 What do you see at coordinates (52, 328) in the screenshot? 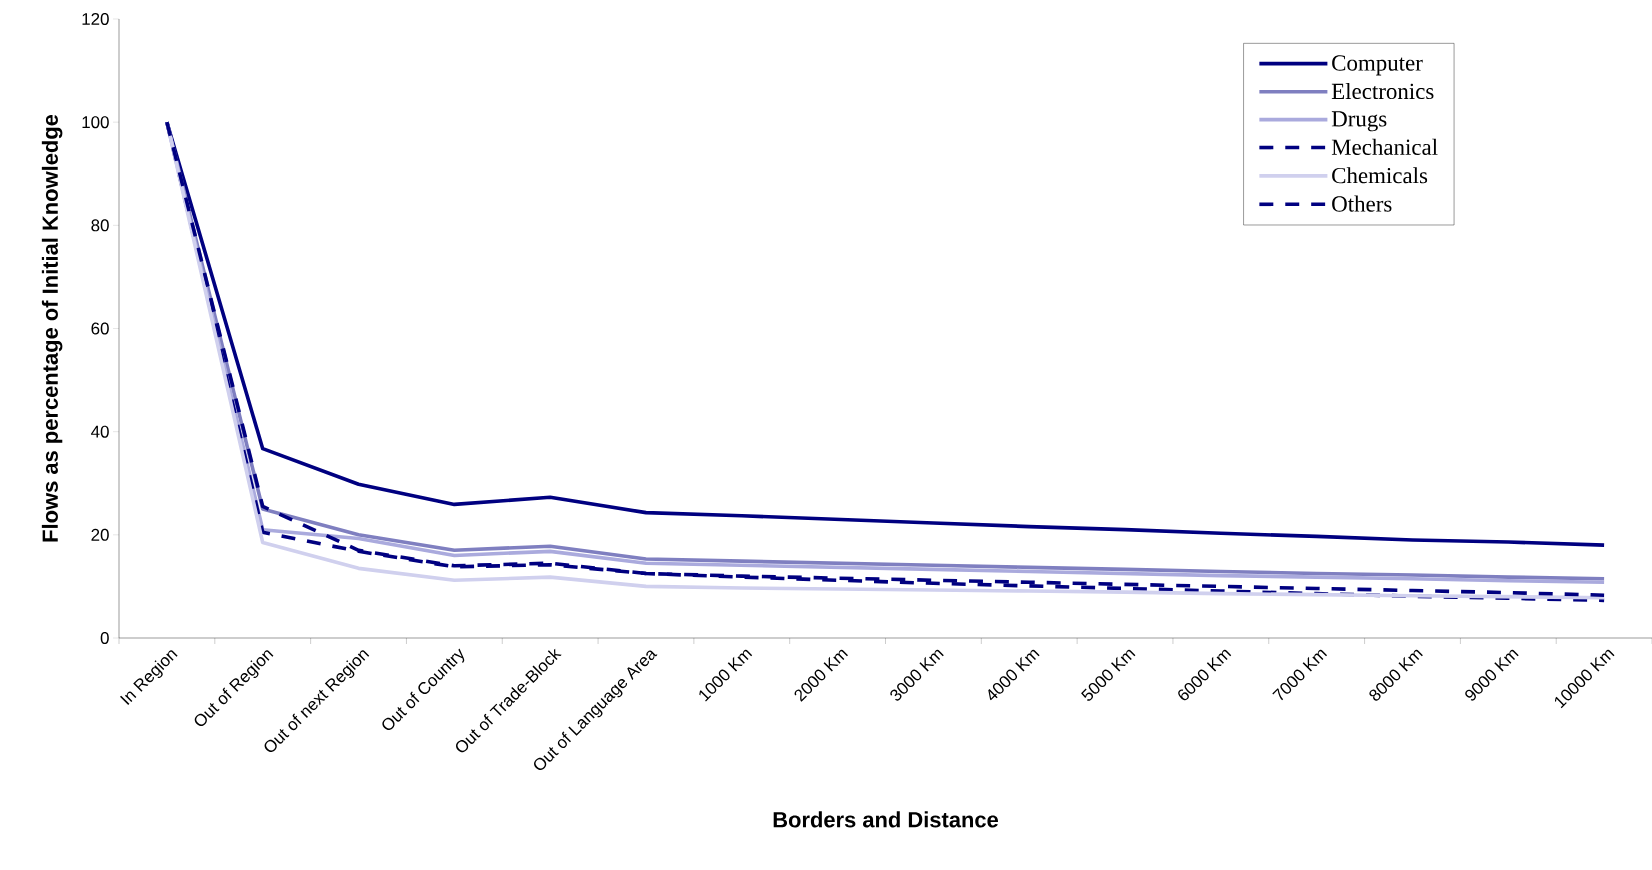
I see `y-axis-title: Flows as percentage of Initial Knowledge` at bounding box center [52, 328].